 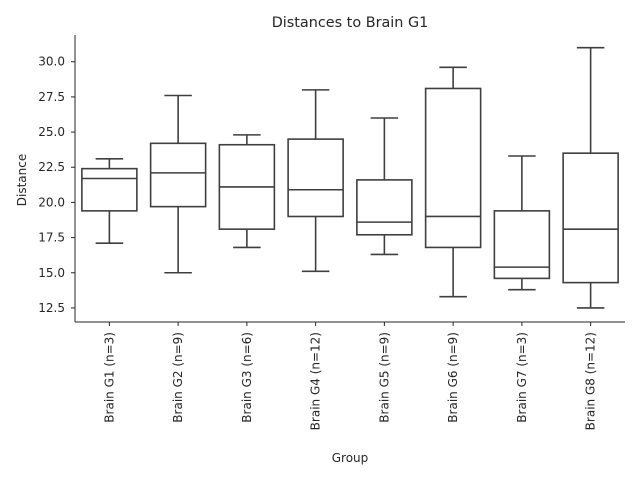 I want to click on y-axis-label: Distance, so click(x=22, y=180).